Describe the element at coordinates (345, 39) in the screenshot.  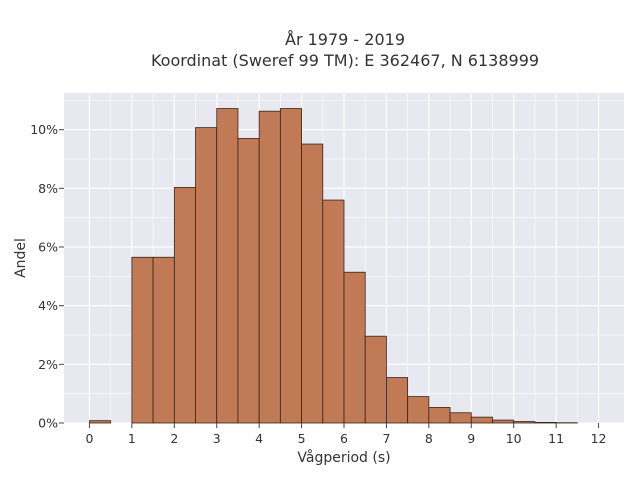
I see `chart-title-line-1: År 1979 - 2019` at that location.